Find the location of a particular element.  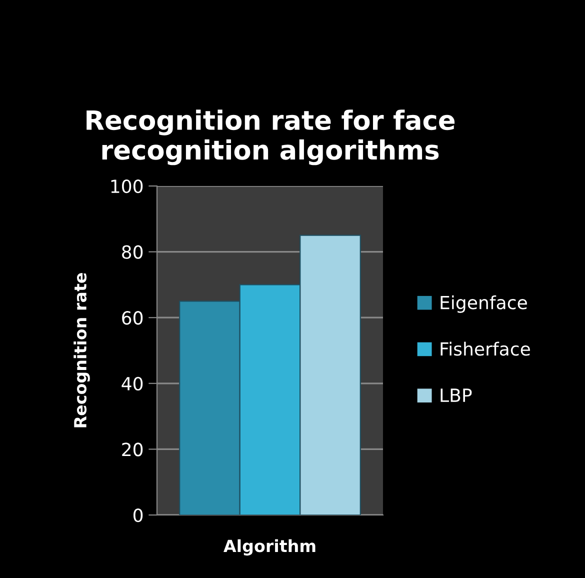

legend-label: Fisherface is located at coordinates (485, 349).